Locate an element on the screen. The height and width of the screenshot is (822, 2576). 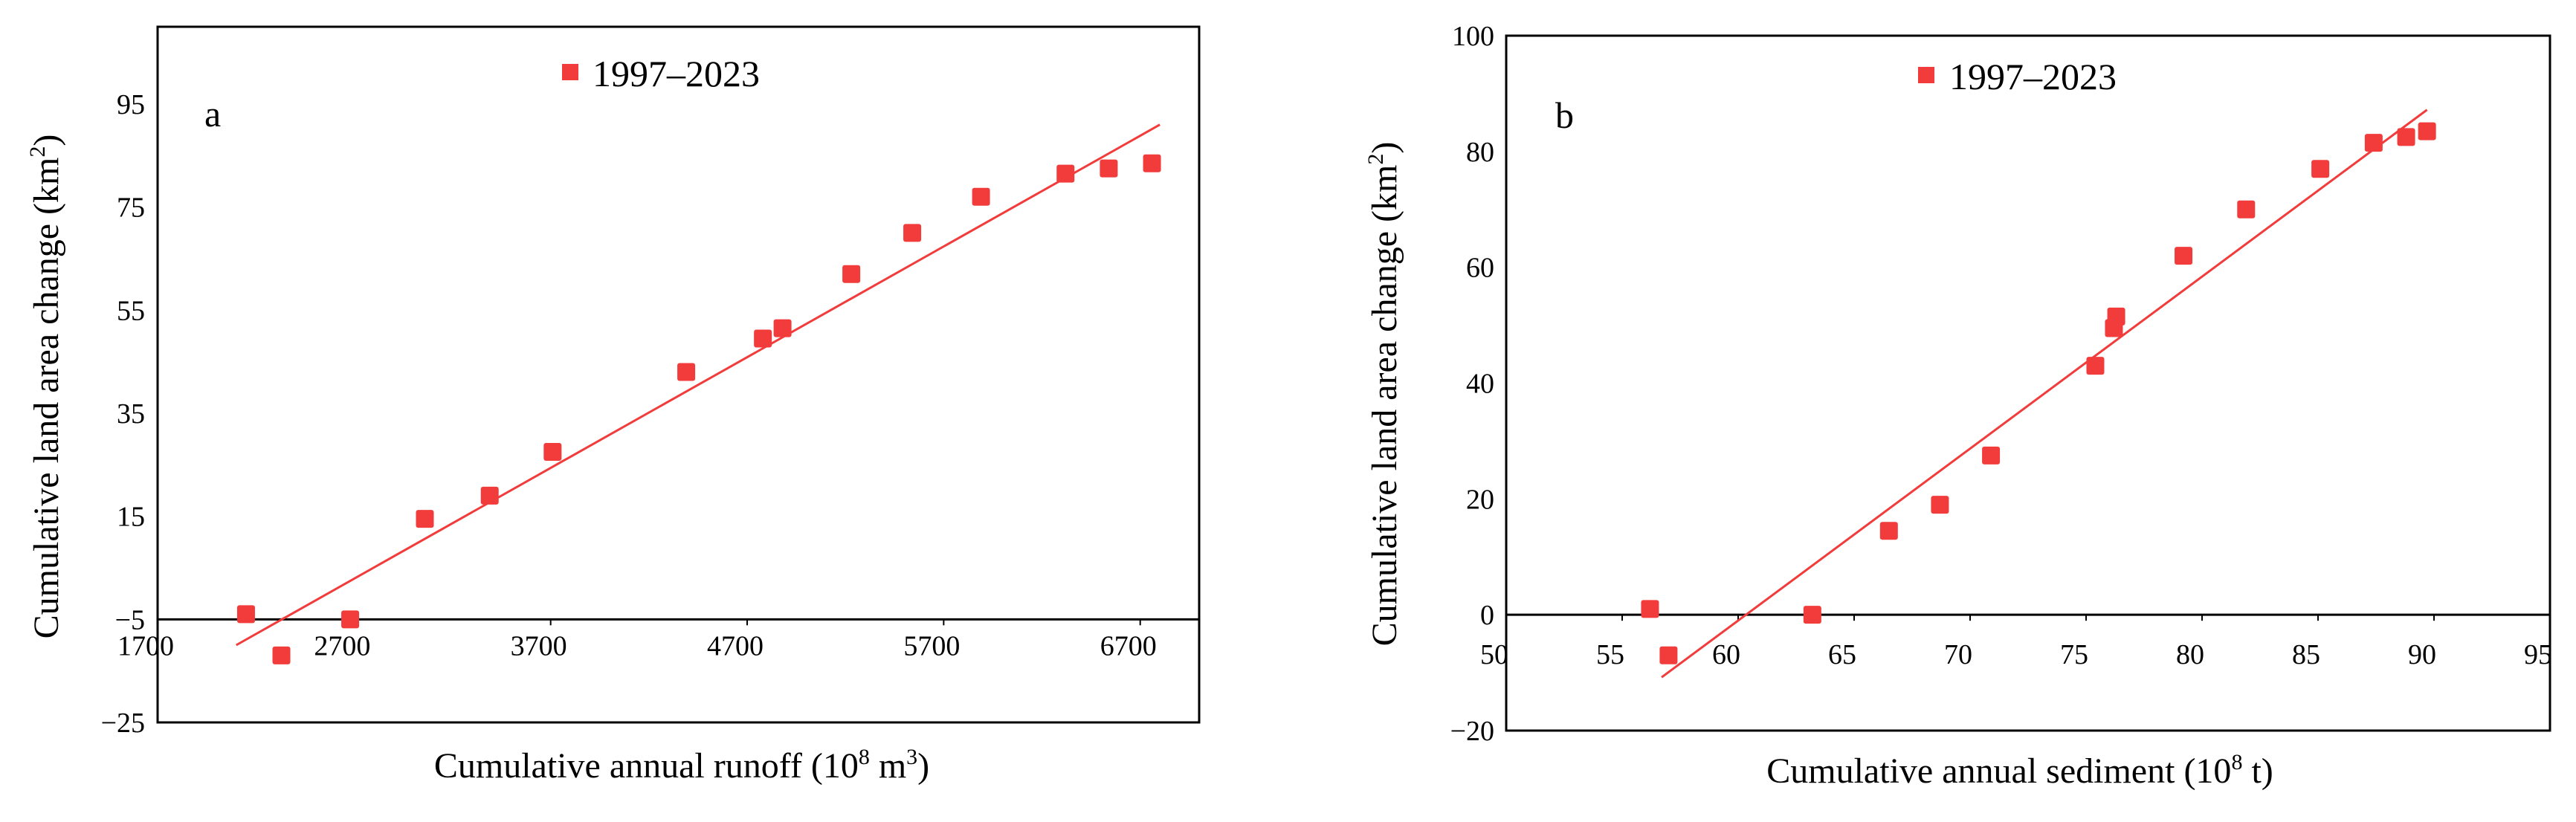
x-tick-label: 60 is located at coordinates (1726, 654).